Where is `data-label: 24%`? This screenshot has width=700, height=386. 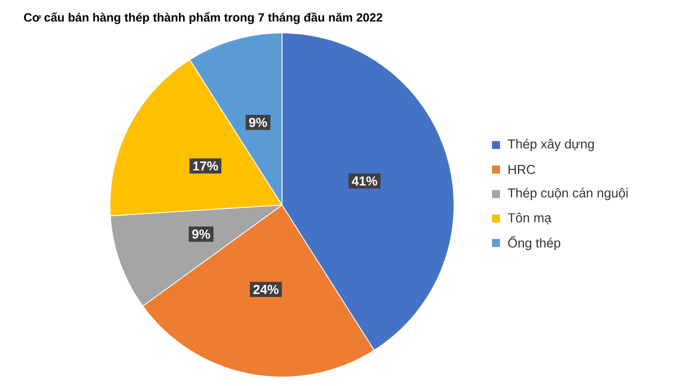
data-label: 24% is located at coordinates (266, 289).